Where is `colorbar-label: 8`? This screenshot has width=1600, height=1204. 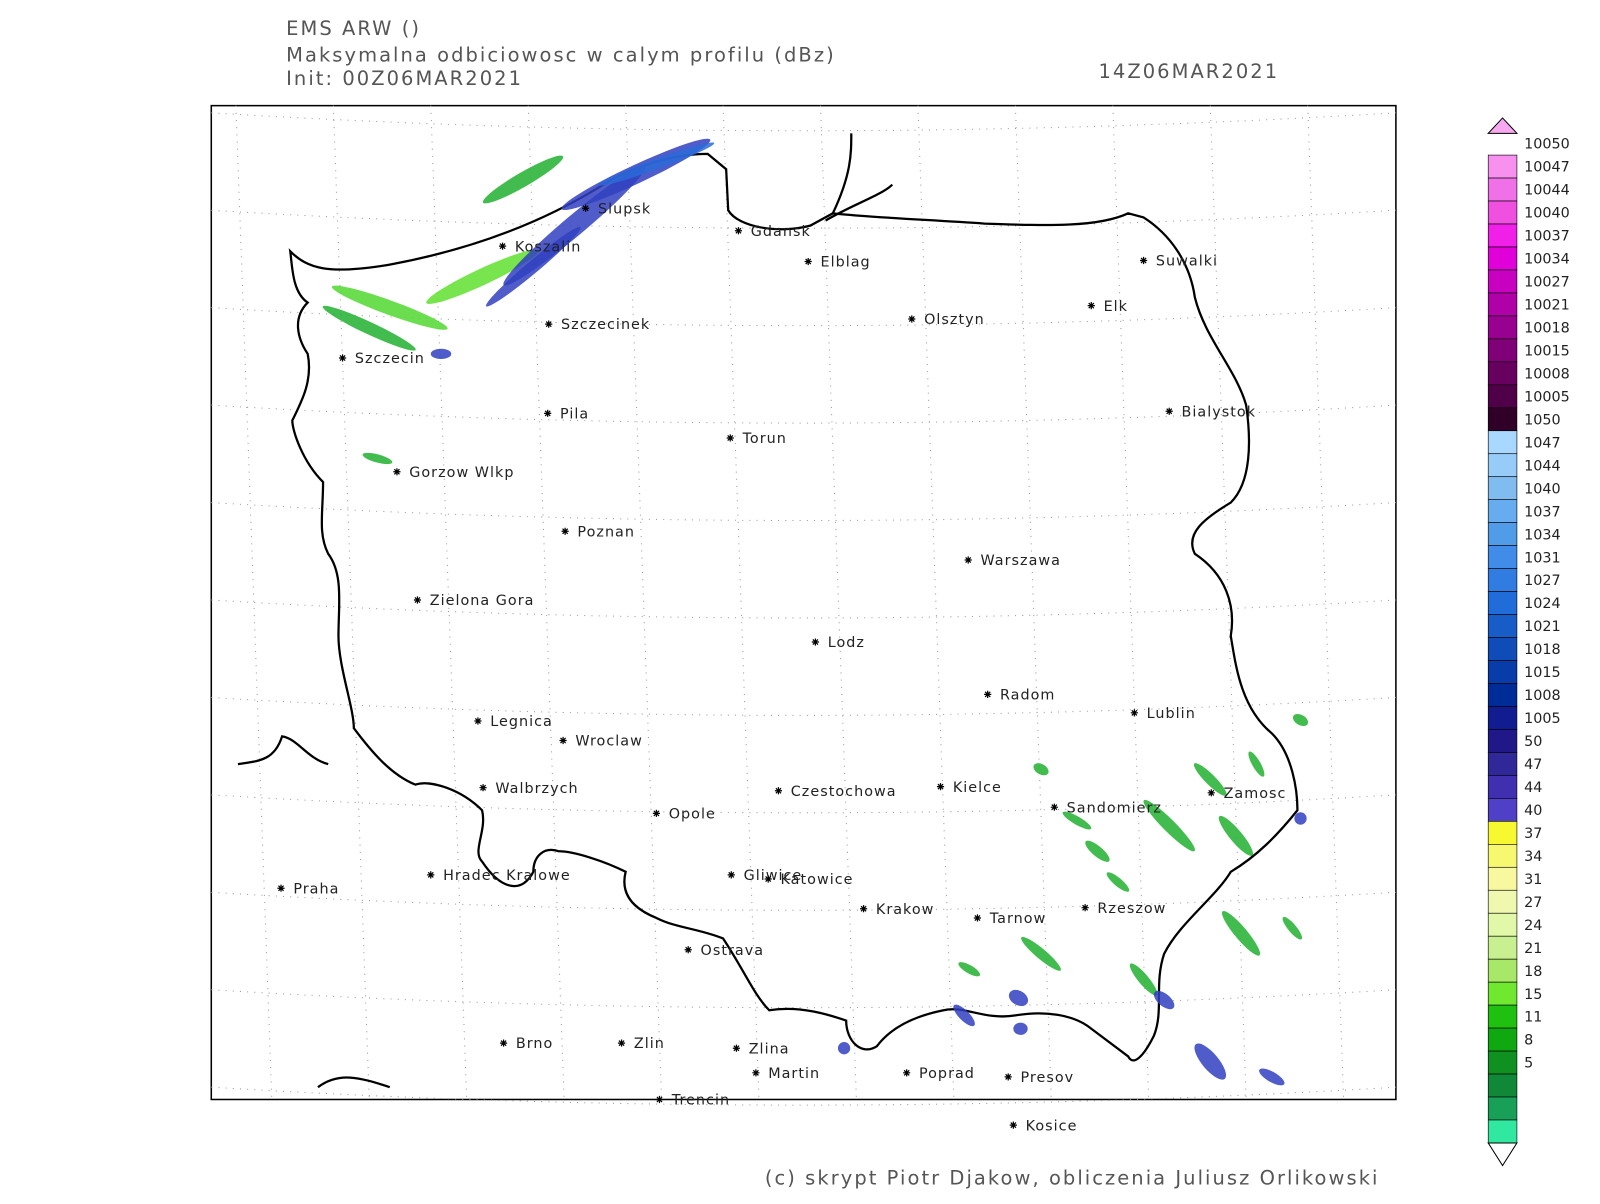 colorbar-label: 8 is located at coordinates (1528, 1041).